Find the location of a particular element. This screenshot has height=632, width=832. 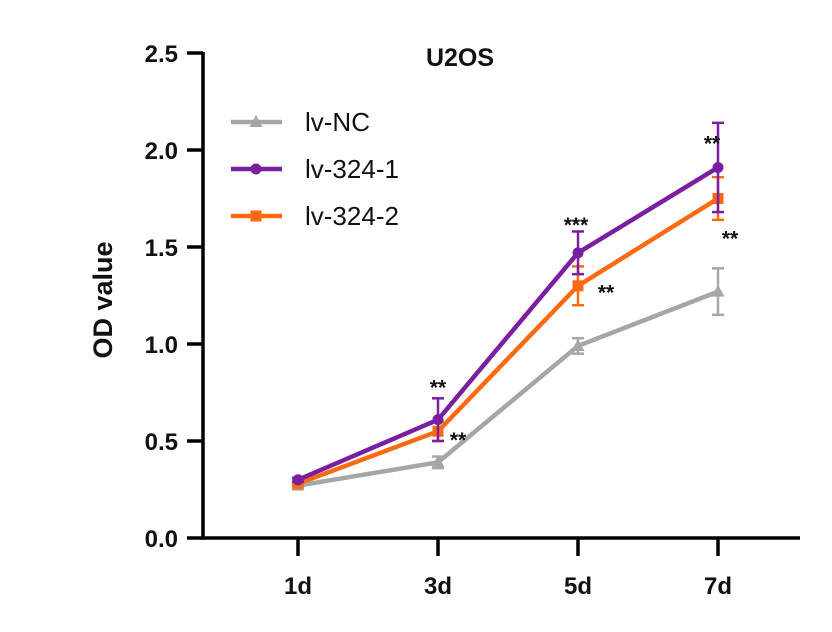

x-axis: 1d 3d 5d 7d is located at coordinates (500, 568).